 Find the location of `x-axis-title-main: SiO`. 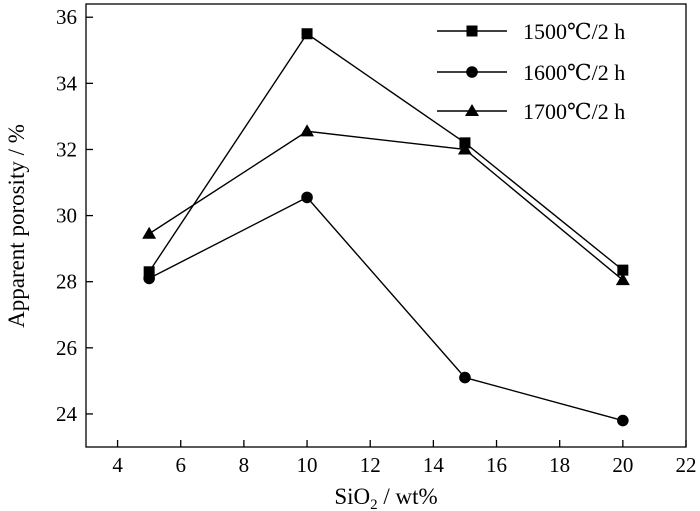

x-axis-title-main: SiO is located at coordinates (352, 496).